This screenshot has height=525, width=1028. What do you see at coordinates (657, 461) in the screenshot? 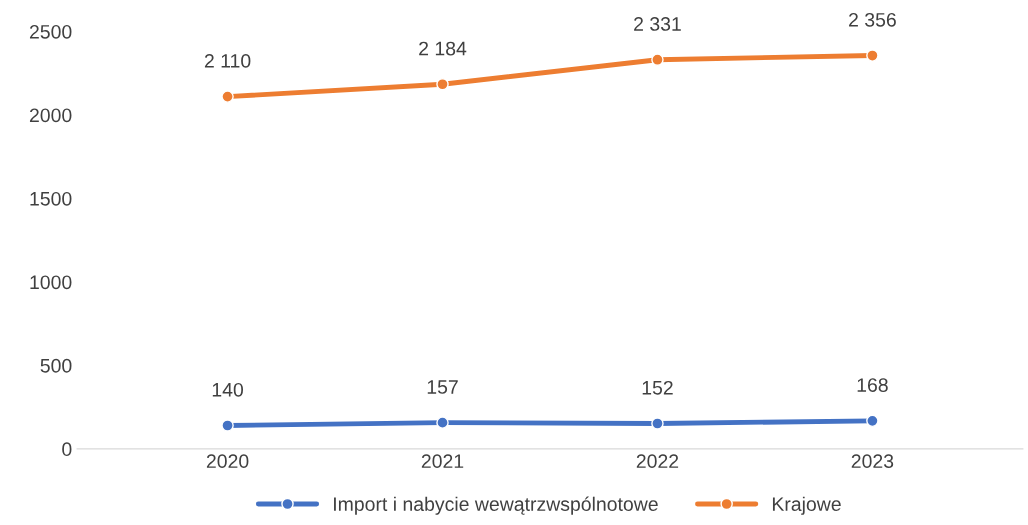
I see `x-tick-label: 2022` at bounding box center [657, 461].